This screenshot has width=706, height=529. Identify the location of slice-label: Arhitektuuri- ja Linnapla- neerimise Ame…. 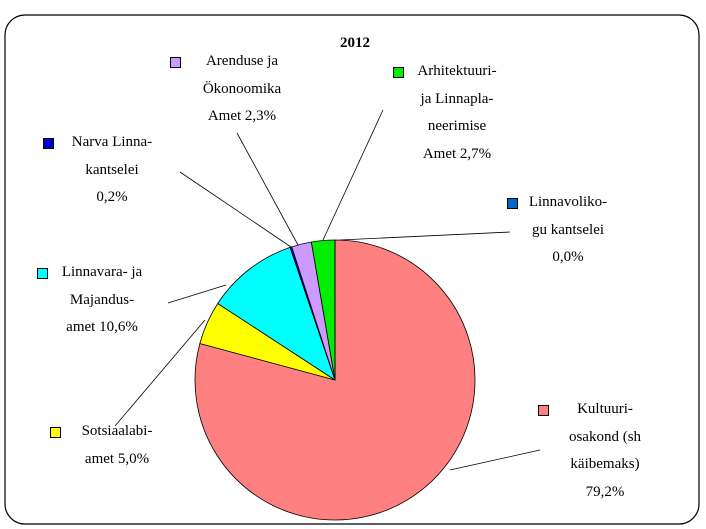
(456, 113).